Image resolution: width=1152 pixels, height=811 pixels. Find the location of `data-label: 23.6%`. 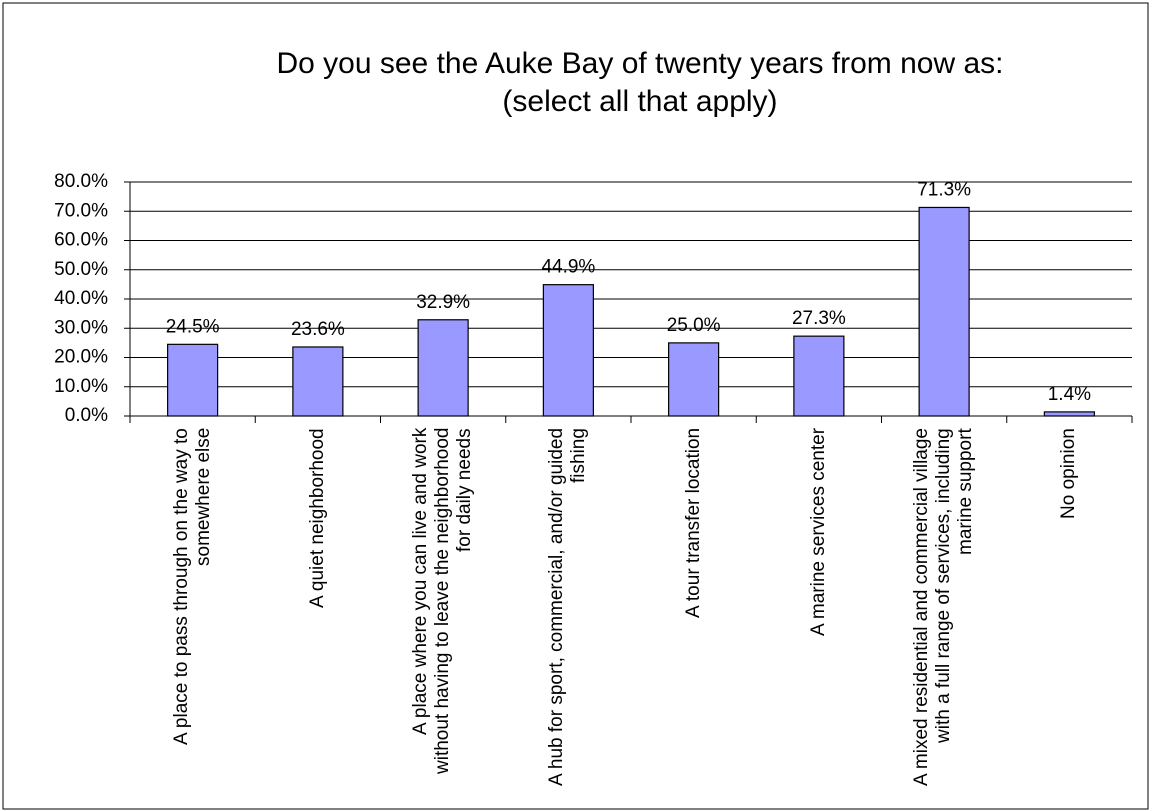

data-label: 23.6% is located at coordinates (318, 329).